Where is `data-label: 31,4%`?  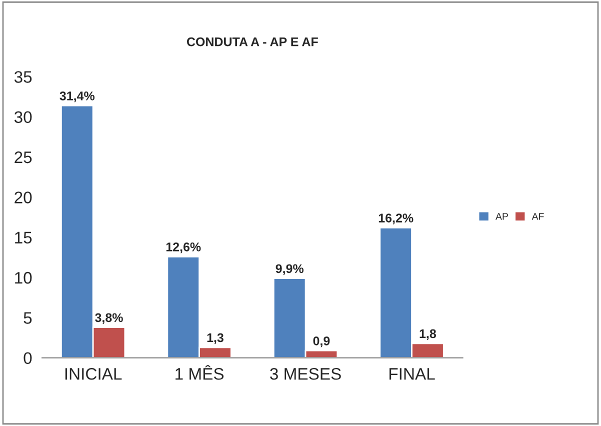
data-label: 31,4% is located at coordinates (77, 97).